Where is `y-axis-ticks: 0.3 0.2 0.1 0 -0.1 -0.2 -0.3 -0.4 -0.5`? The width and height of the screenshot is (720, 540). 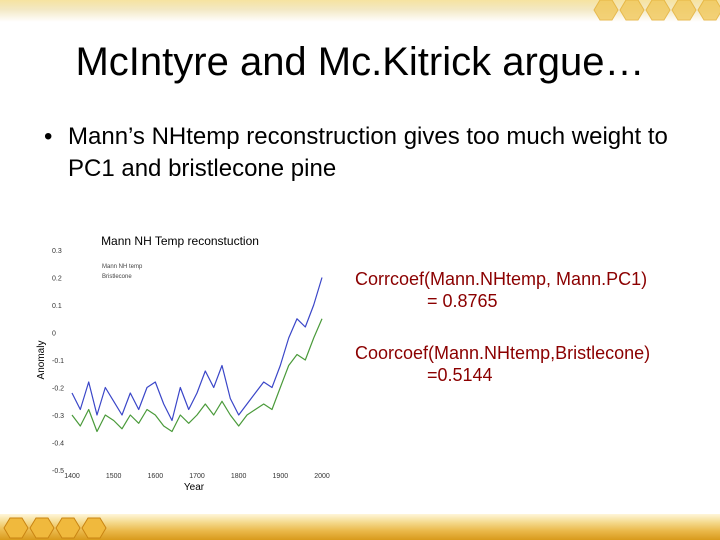 y-axis-ticks: 0.3 0.2 0.1 0 -0.1 -0.2 -0.3 -0.4 -0.5 is located at coordinates (58, 361).